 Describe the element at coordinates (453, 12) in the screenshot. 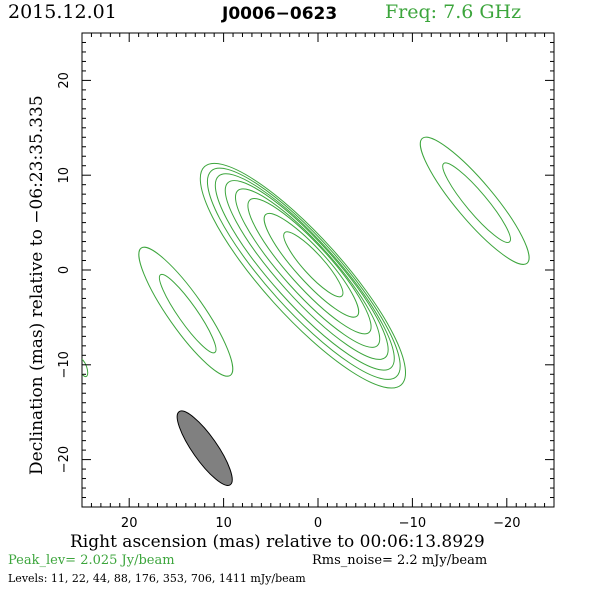

I see `frequency-label: Freq: 7.6 GHz` at that location.